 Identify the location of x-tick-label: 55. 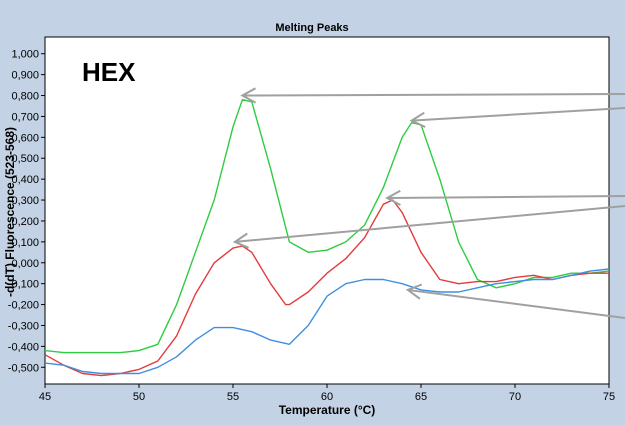
(233, 397).